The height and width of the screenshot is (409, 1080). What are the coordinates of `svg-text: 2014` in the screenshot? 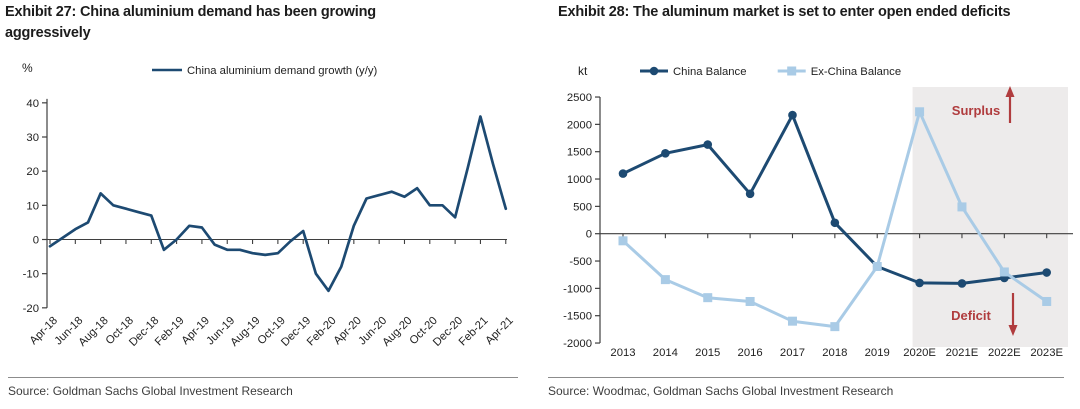 It's located at (665, 353).